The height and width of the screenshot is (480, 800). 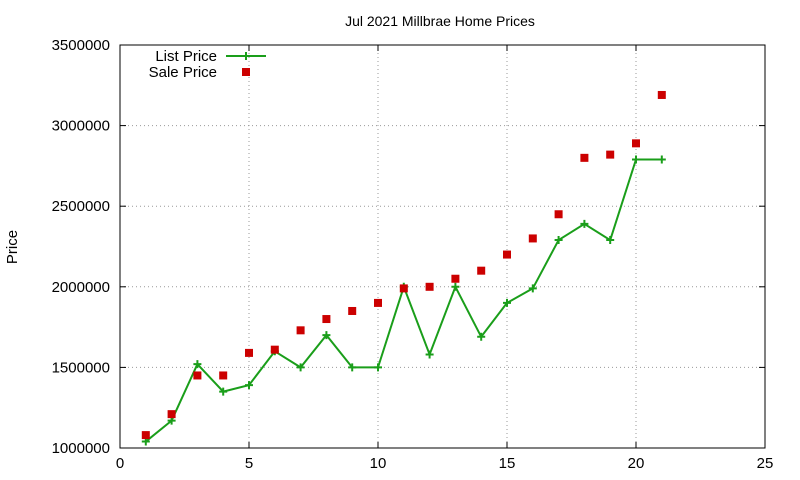 I want to click on x-tick-label: 5, so click(x=249, y=463).